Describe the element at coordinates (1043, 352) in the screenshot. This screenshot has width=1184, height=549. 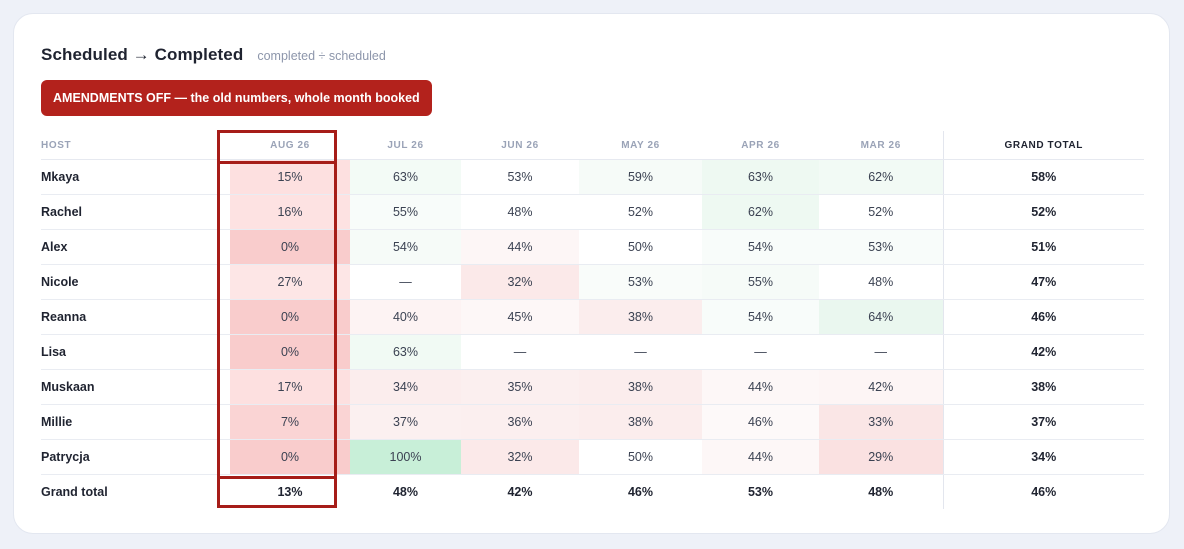
I see `row-grand-total: 42%` at that location.